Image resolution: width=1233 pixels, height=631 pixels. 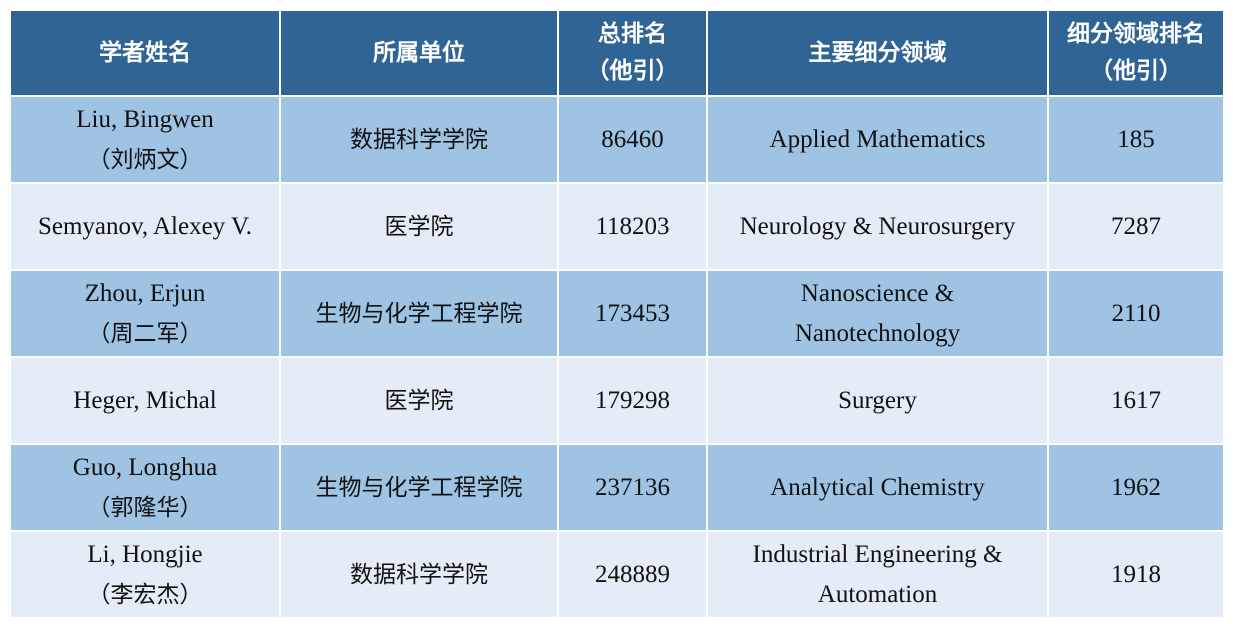 What do you see at coordinates (1136, 53) in the screenshot?
I see `header-field-rank: 细分领域排名 （他引）` at bounding box center [1136, 53].